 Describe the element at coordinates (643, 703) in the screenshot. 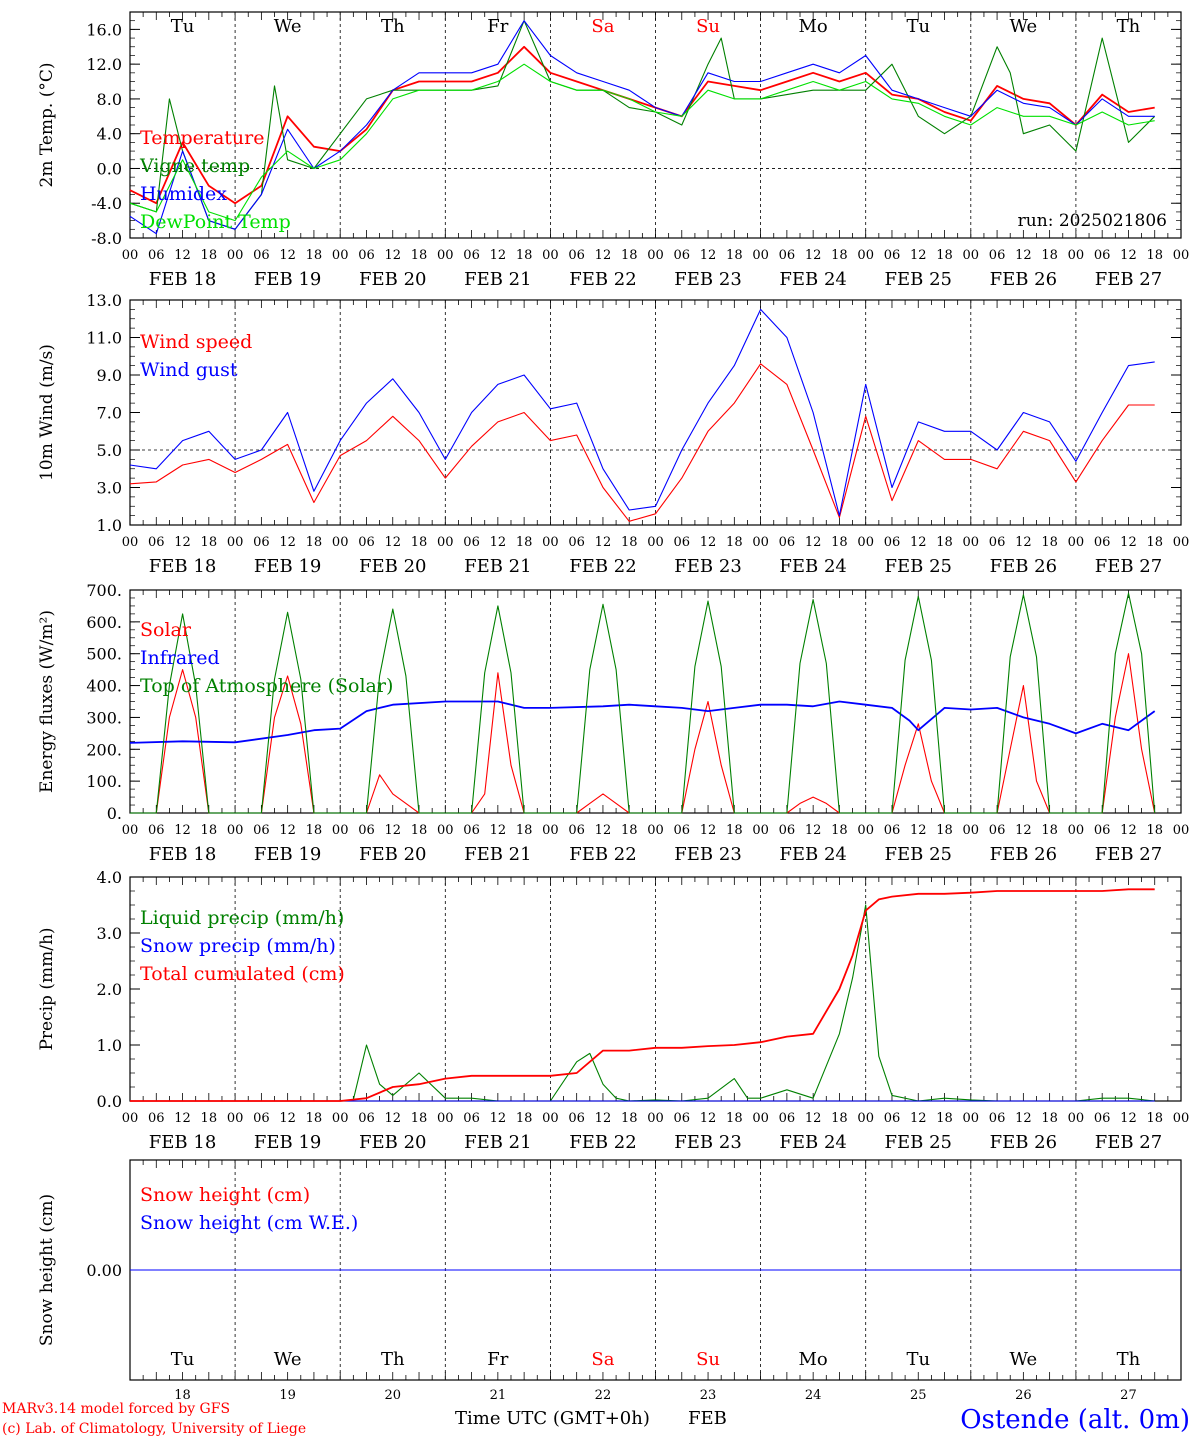

I see `series-line-top-of-atmosphere-solar` at that location.